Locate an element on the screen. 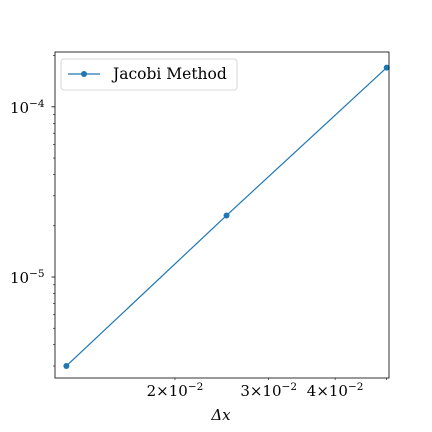 The height and width of the screenshot is (432, 432). legend-label-jacobi-method: Jacobi Method is located at coordinates (169, 74).